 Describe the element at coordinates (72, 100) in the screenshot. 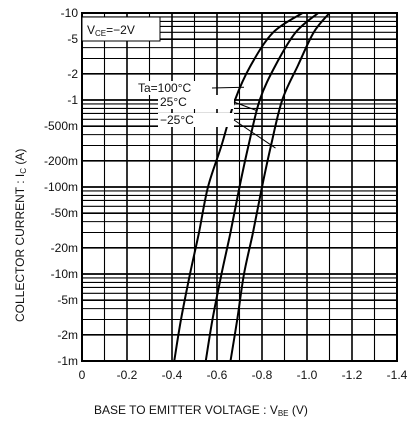

I see `y-tick-label: -1` at that location.